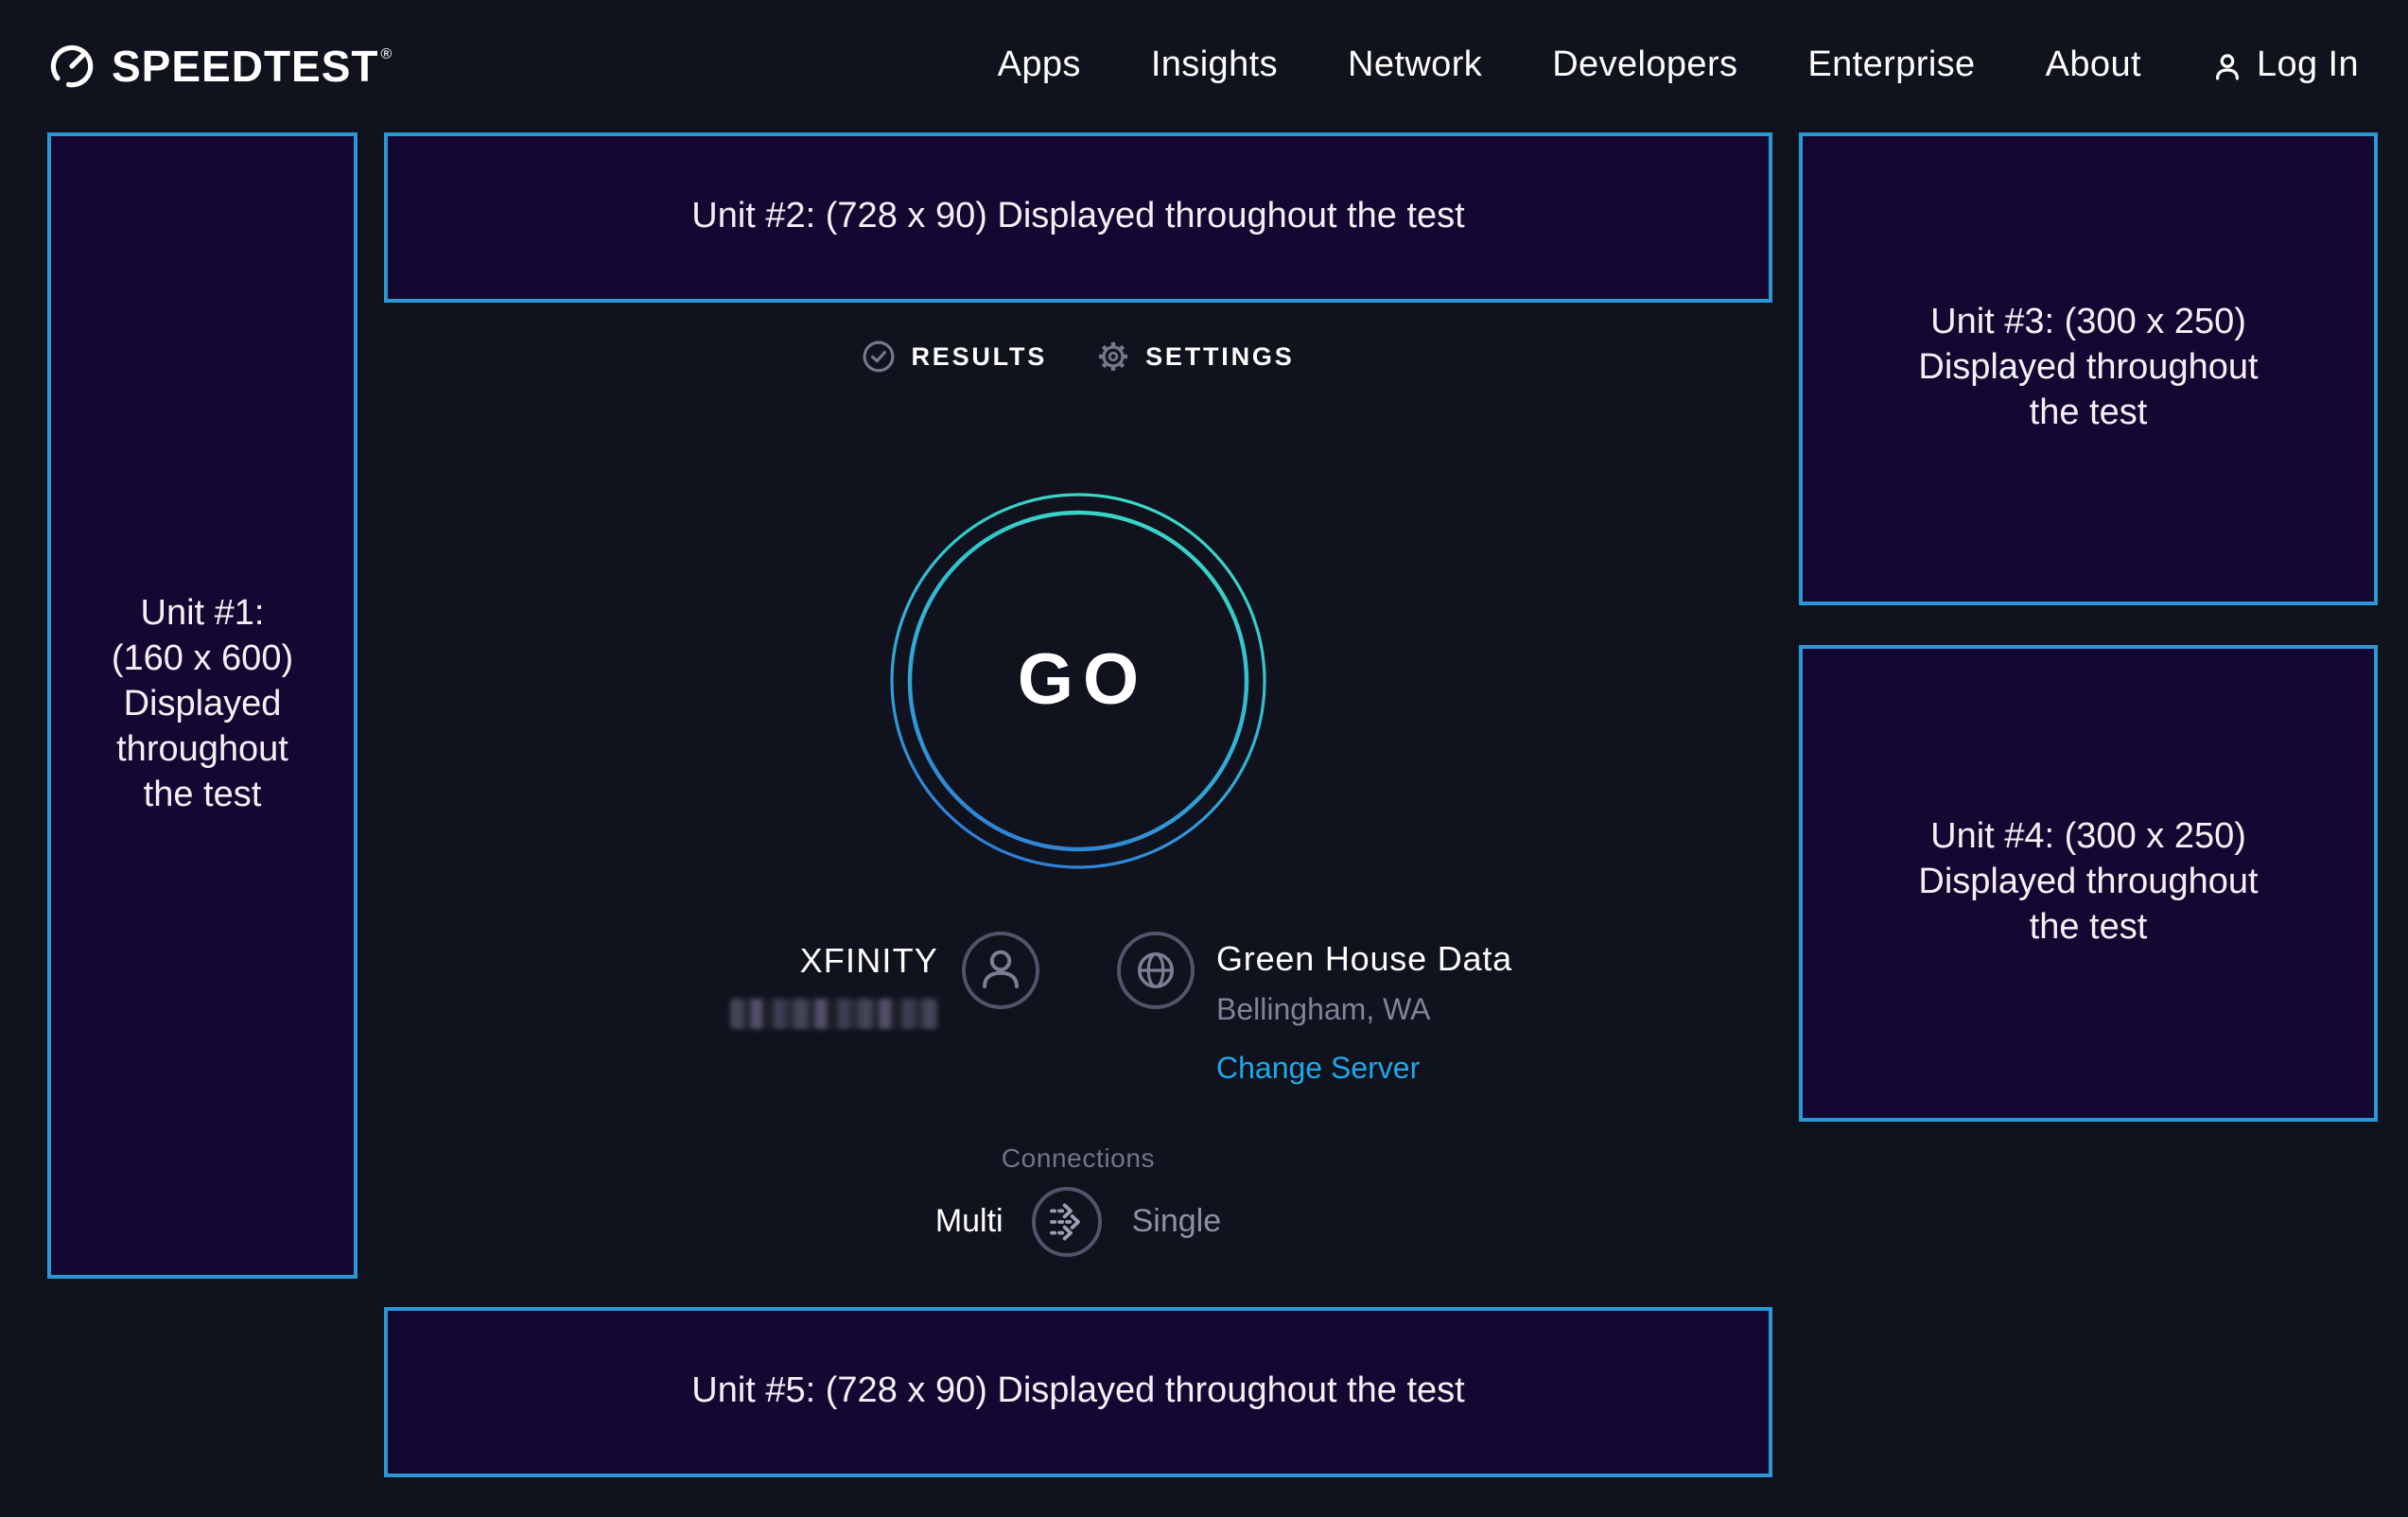  I want to click on tab-settings: SETTINGS, so click(1195, 356).